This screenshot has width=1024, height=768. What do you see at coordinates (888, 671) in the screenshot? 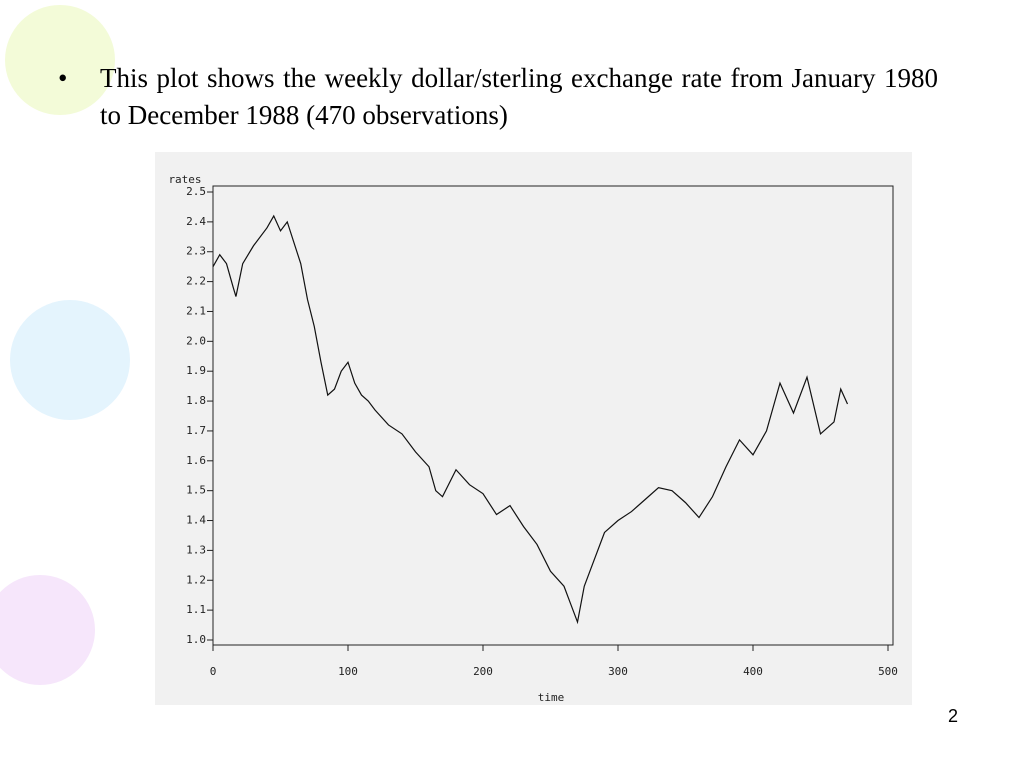
I see `x-tick-label: 500` at bounding box center [888, 671].